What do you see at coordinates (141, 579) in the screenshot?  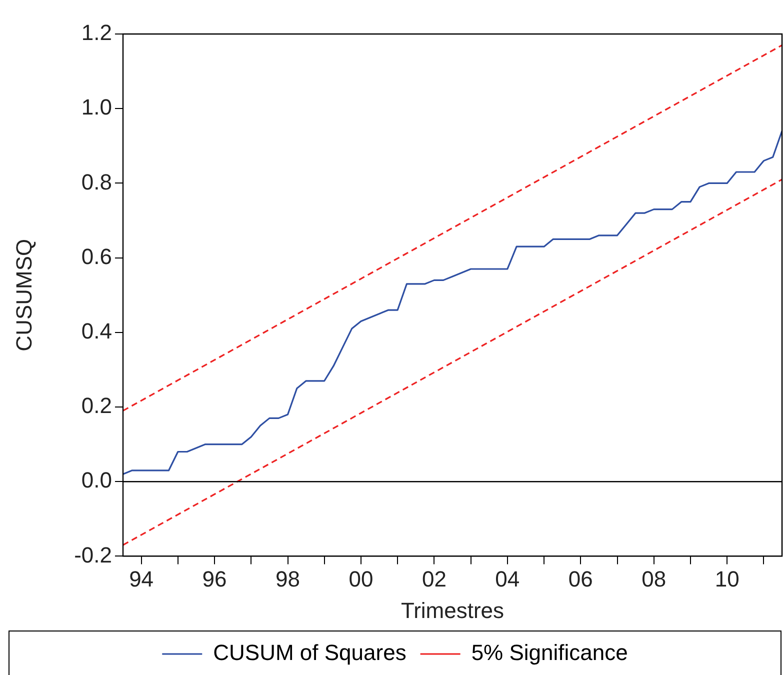 I see `x-tick-label: 94` at bounding box center [141, 579].